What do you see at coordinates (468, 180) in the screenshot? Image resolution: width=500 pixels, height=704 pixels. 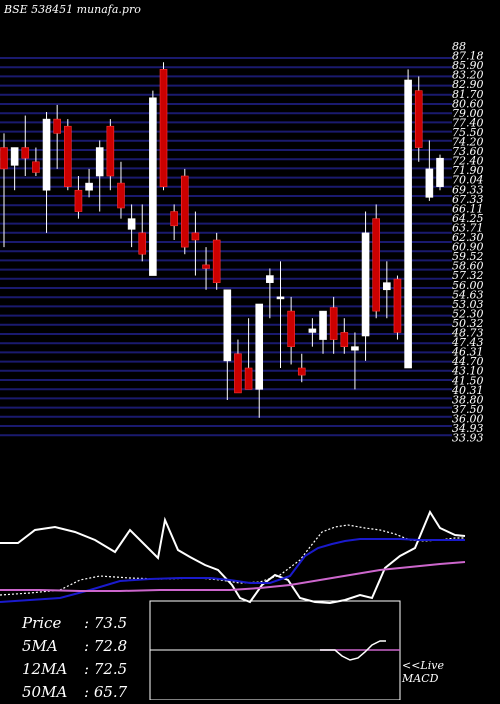 I see `price-tick-label: 70.04` at bounding box center [468, 180].